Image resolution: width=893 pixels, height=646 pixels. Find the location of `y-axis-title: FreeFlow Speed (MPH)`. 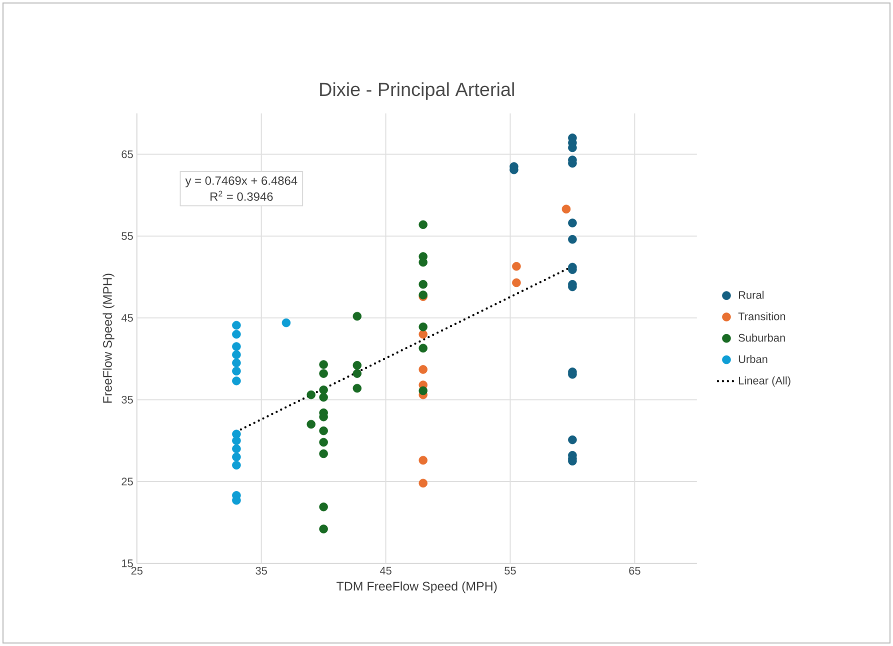

y-axis-title: FreeFlow Speed (MPH) is located at coordinates (108, 338).